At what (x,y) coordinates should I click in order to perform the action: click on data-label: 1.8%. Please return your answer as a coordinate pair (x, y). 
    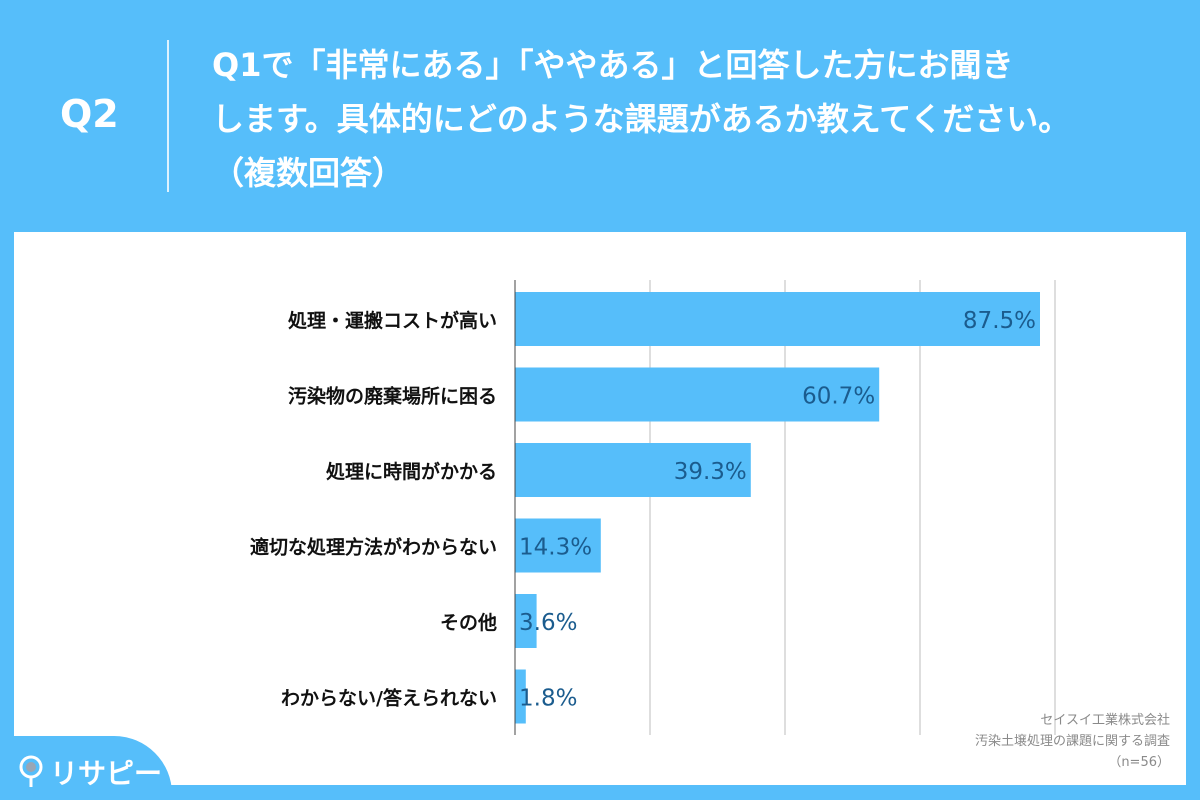
    Looking at the image, I should click on (548, 699).